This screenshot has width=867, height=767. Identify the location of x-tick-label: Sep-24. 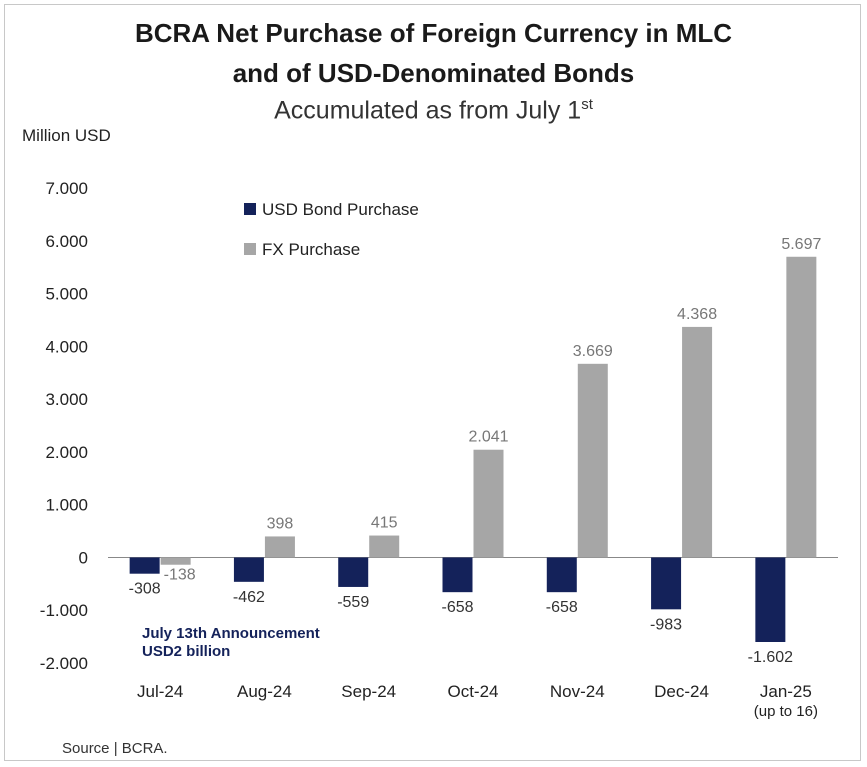
(368, 691).